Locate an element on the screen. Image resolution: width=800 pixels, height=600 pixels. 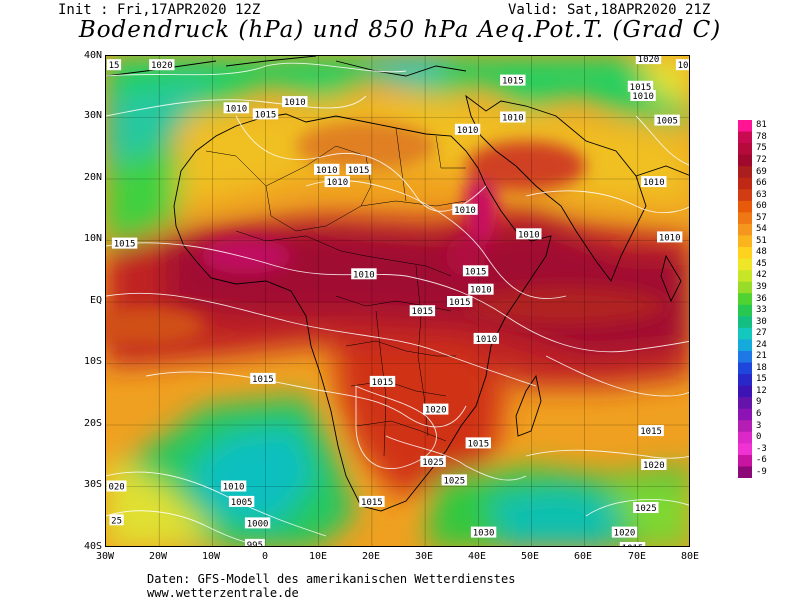
colorbar-label: 21 is located at coordinates (761, 356).